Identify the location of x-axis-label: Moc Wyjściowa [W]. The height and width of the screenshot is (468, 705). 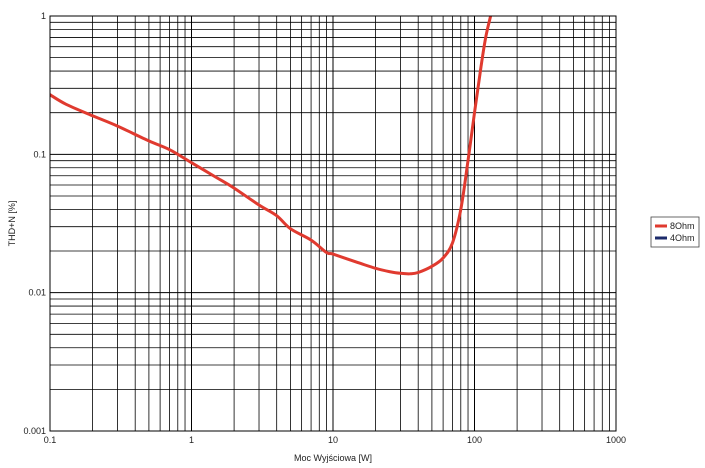
(333, 458).